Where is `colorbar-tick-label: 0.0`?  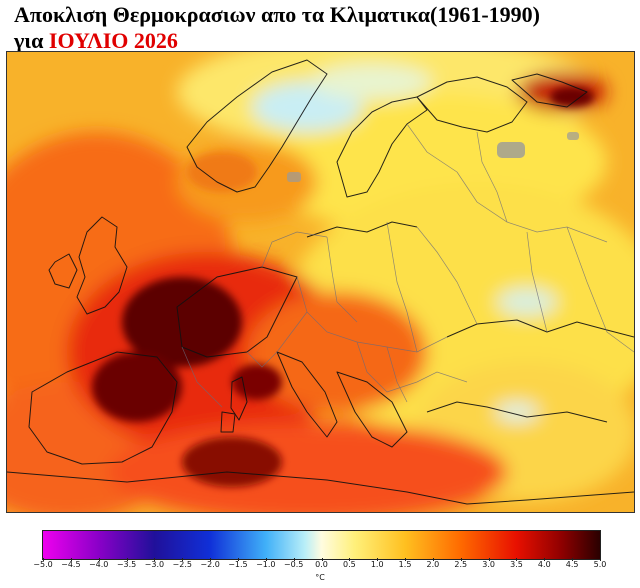 colorbar-tick-label: 0.0 is located at coordinates (321, 564).